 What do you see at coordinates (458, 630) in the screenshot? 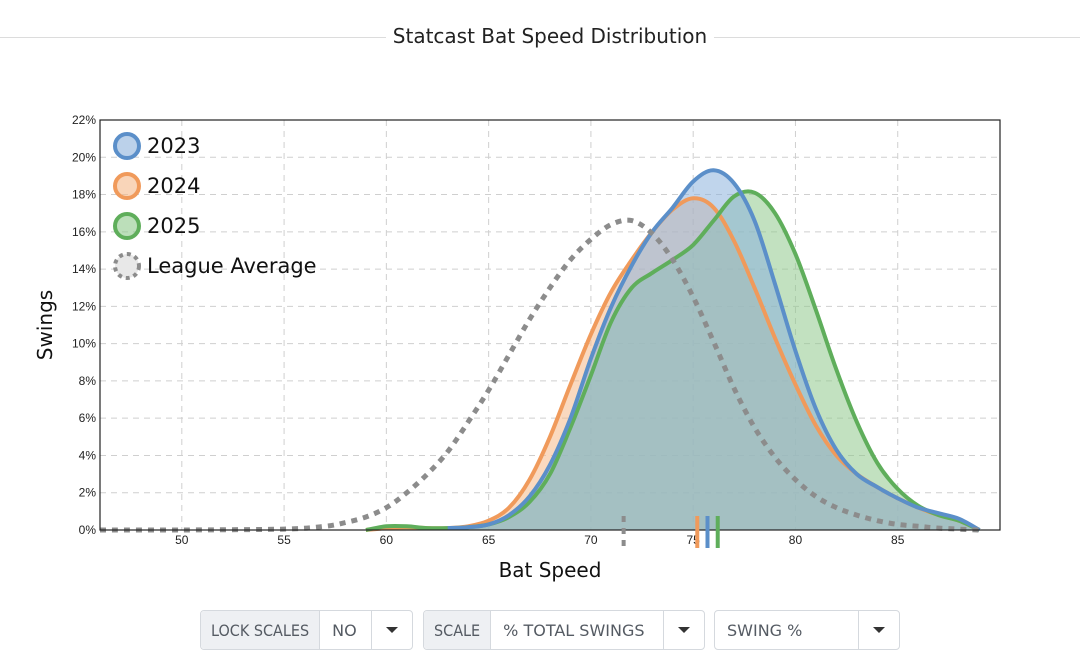
I see `scale-label: SCALE` at bounding box center [458, 630].